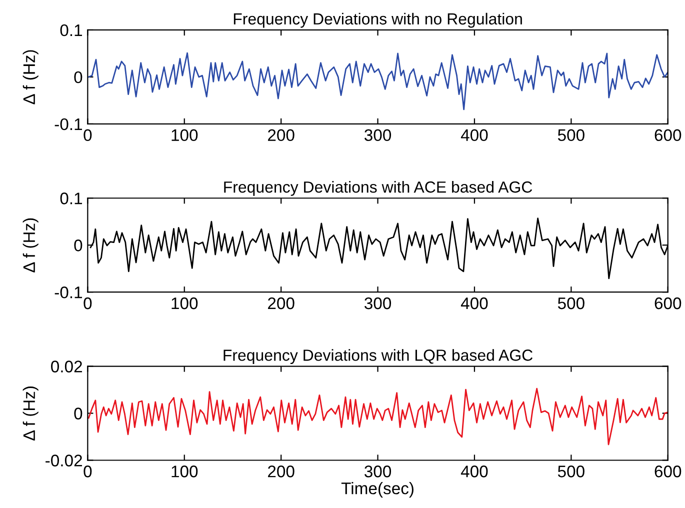 Image resolution: width=685 pixels, height=508 pixels. Describe the element at coordinates (377, 490) in the screenshot. I see `x-axis-title: Time(sec)` at that location.